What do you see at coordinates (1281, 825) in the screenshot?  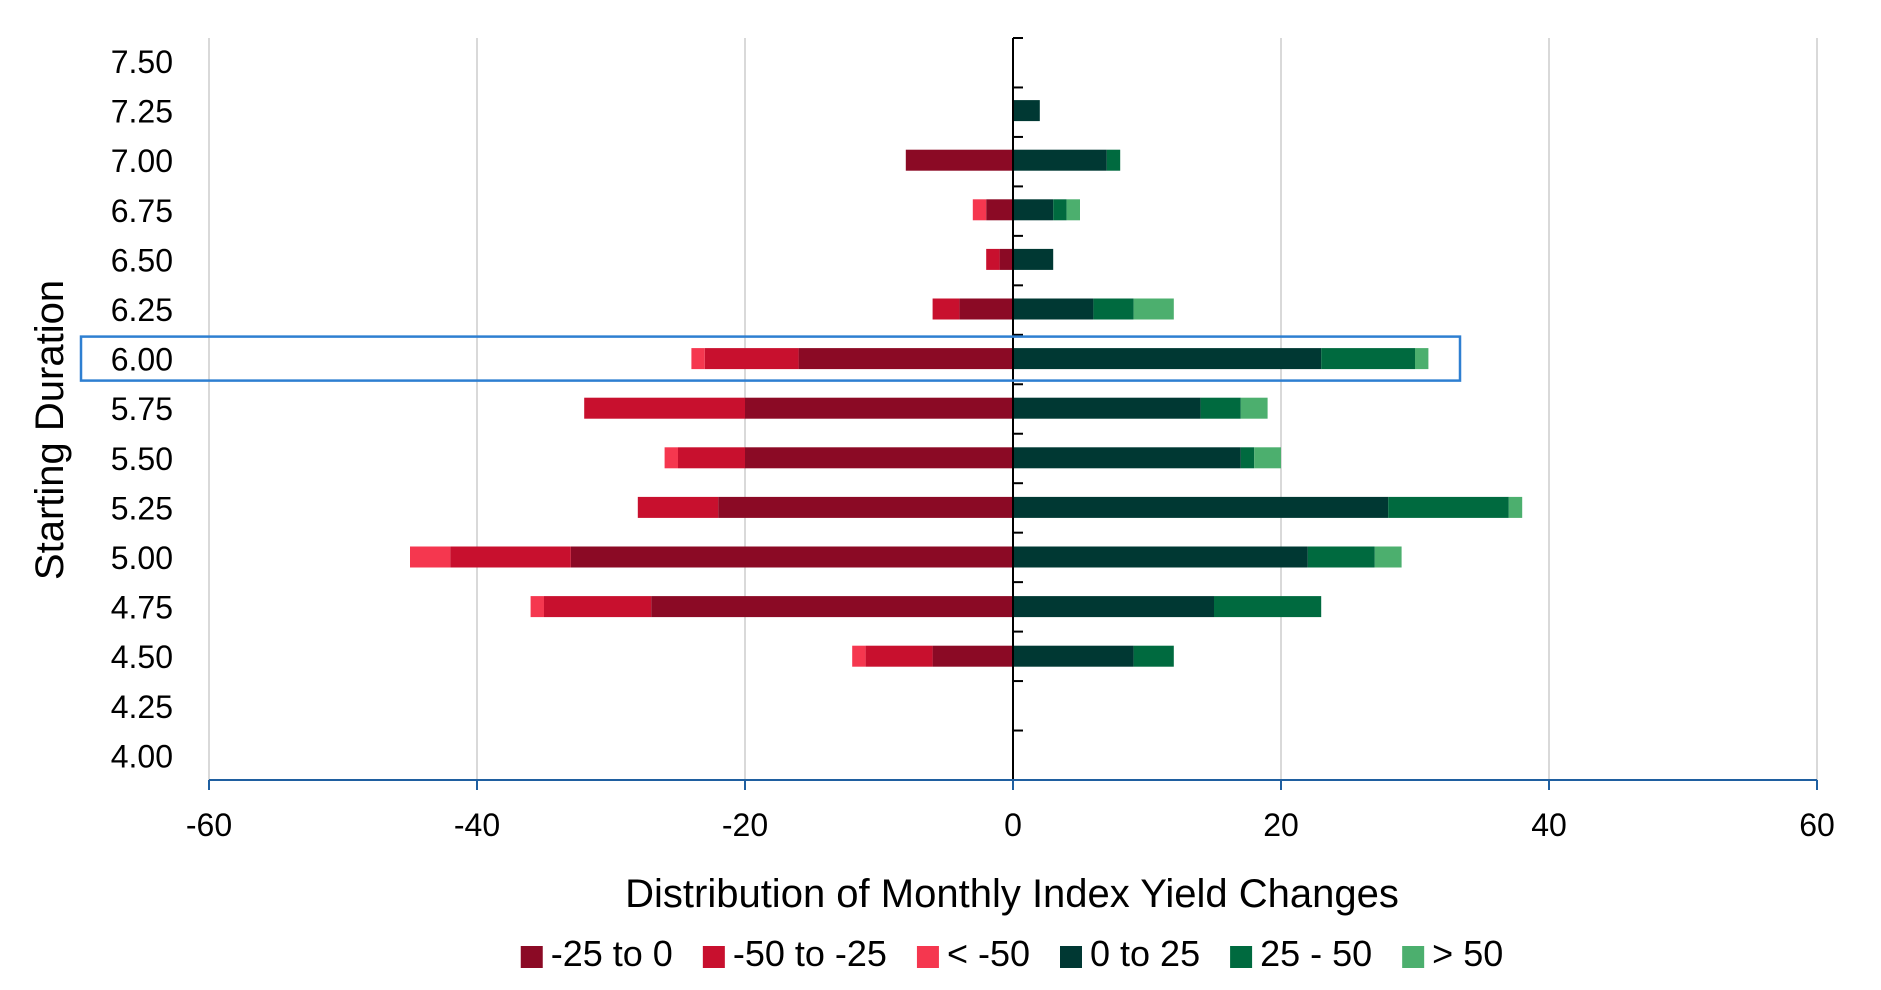 I see `x-tick-label: 20` at bounding box center [1281, 825].